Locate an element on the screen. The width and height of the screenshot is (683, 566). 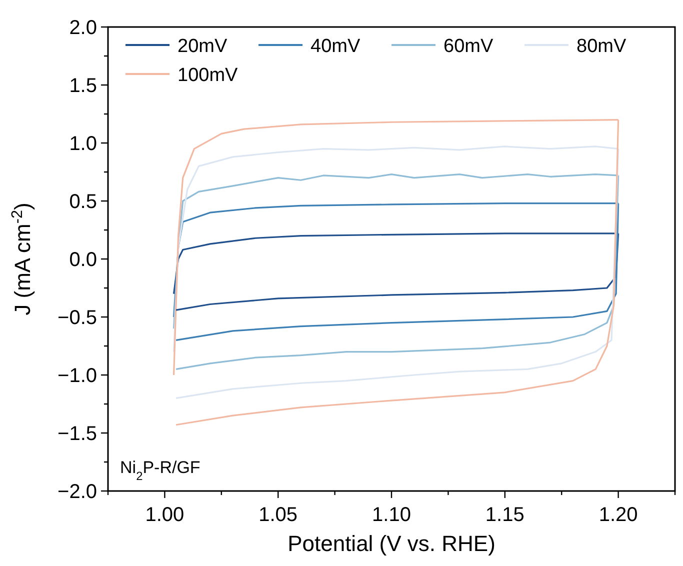
y-tick-label: −2.0 is located at coordinates (77, 492).